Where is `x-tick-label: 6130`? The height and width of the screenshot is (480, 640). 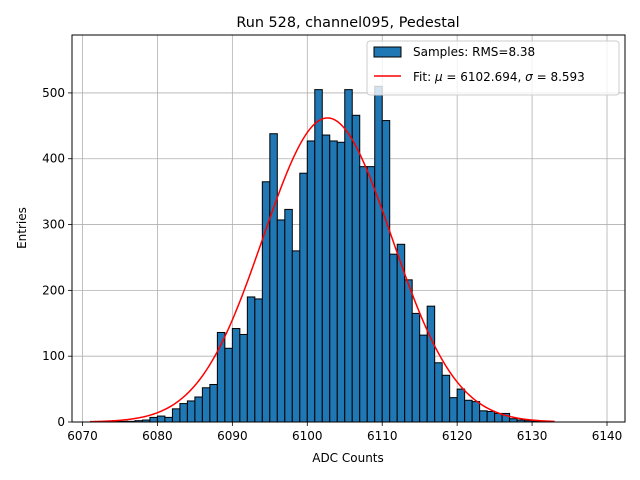 x-tick-label: 6130 is located at coordinates (532, 436).